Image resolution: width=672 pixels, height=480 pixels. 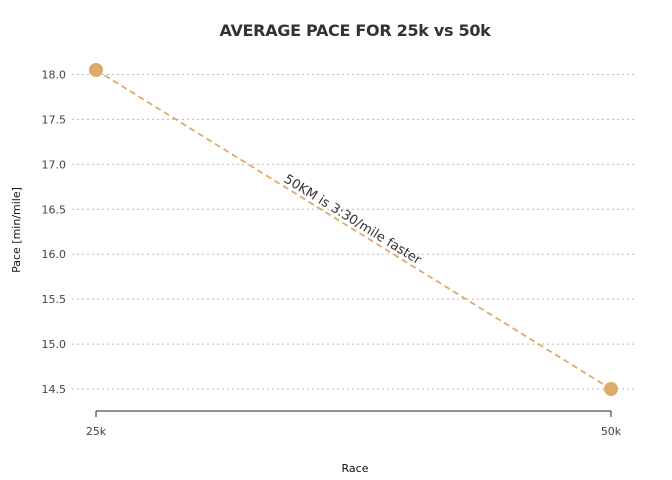 I want to click on y-tick-label: 16.5, so click(x=54, y=209).